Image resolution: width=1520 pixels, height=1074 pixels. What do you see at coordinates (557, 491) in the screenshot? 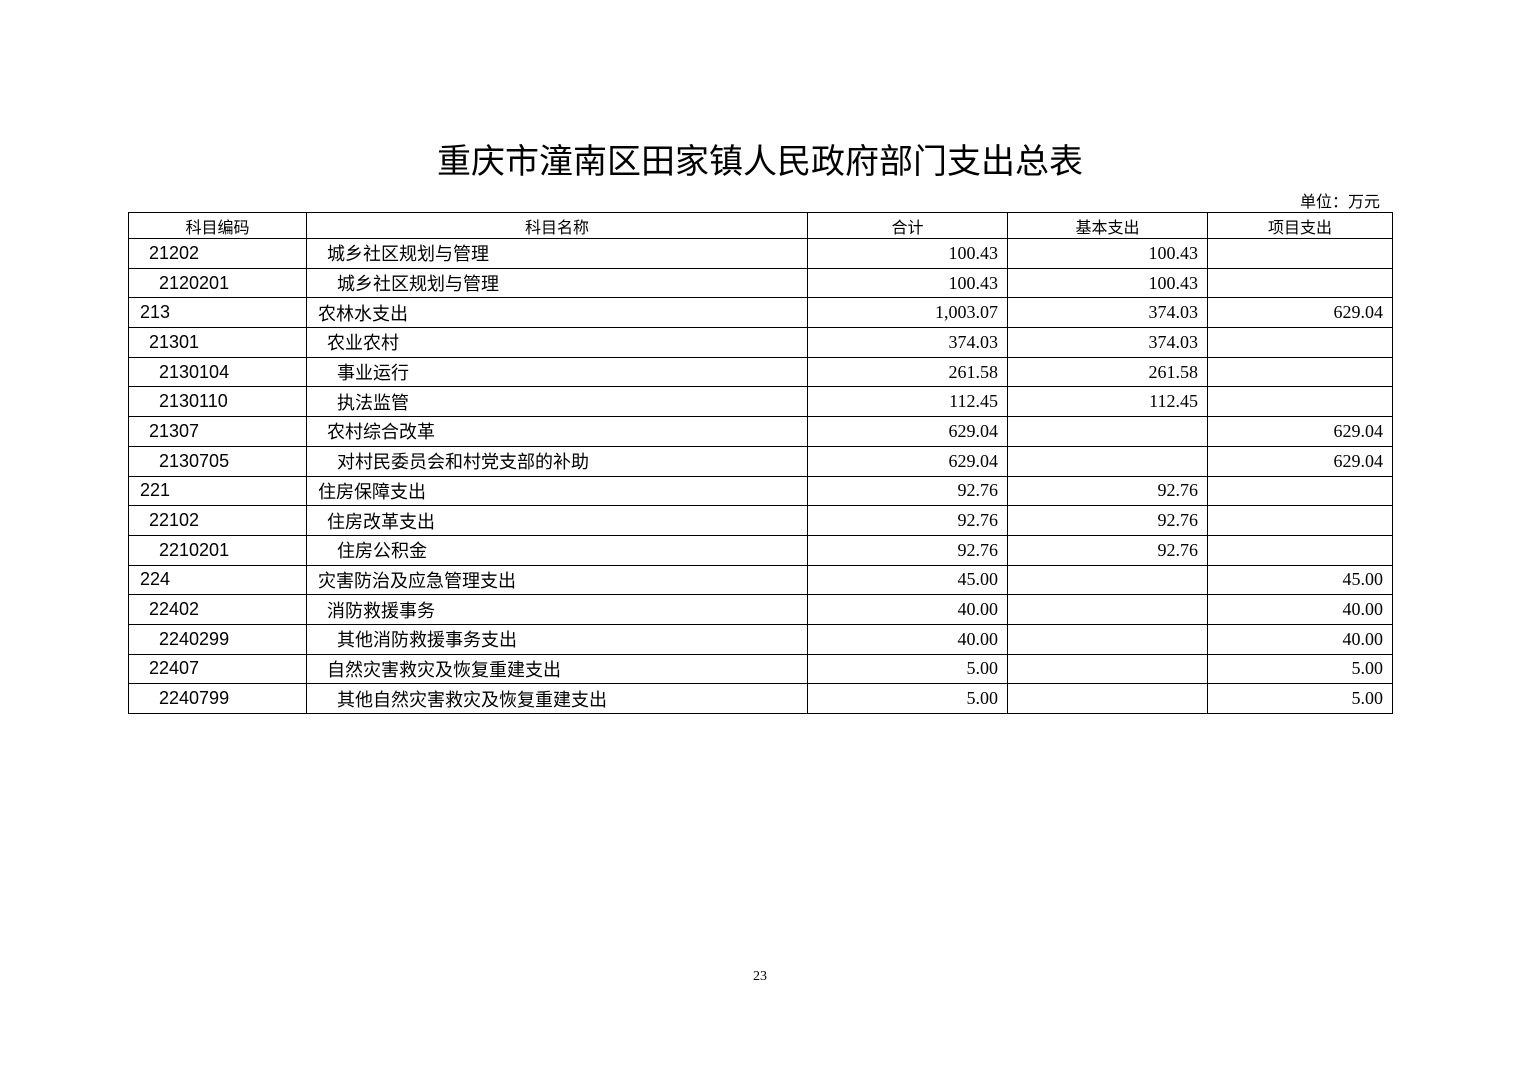
I see `name-cell: 住房保障支出` at bounding box center [557, 491].